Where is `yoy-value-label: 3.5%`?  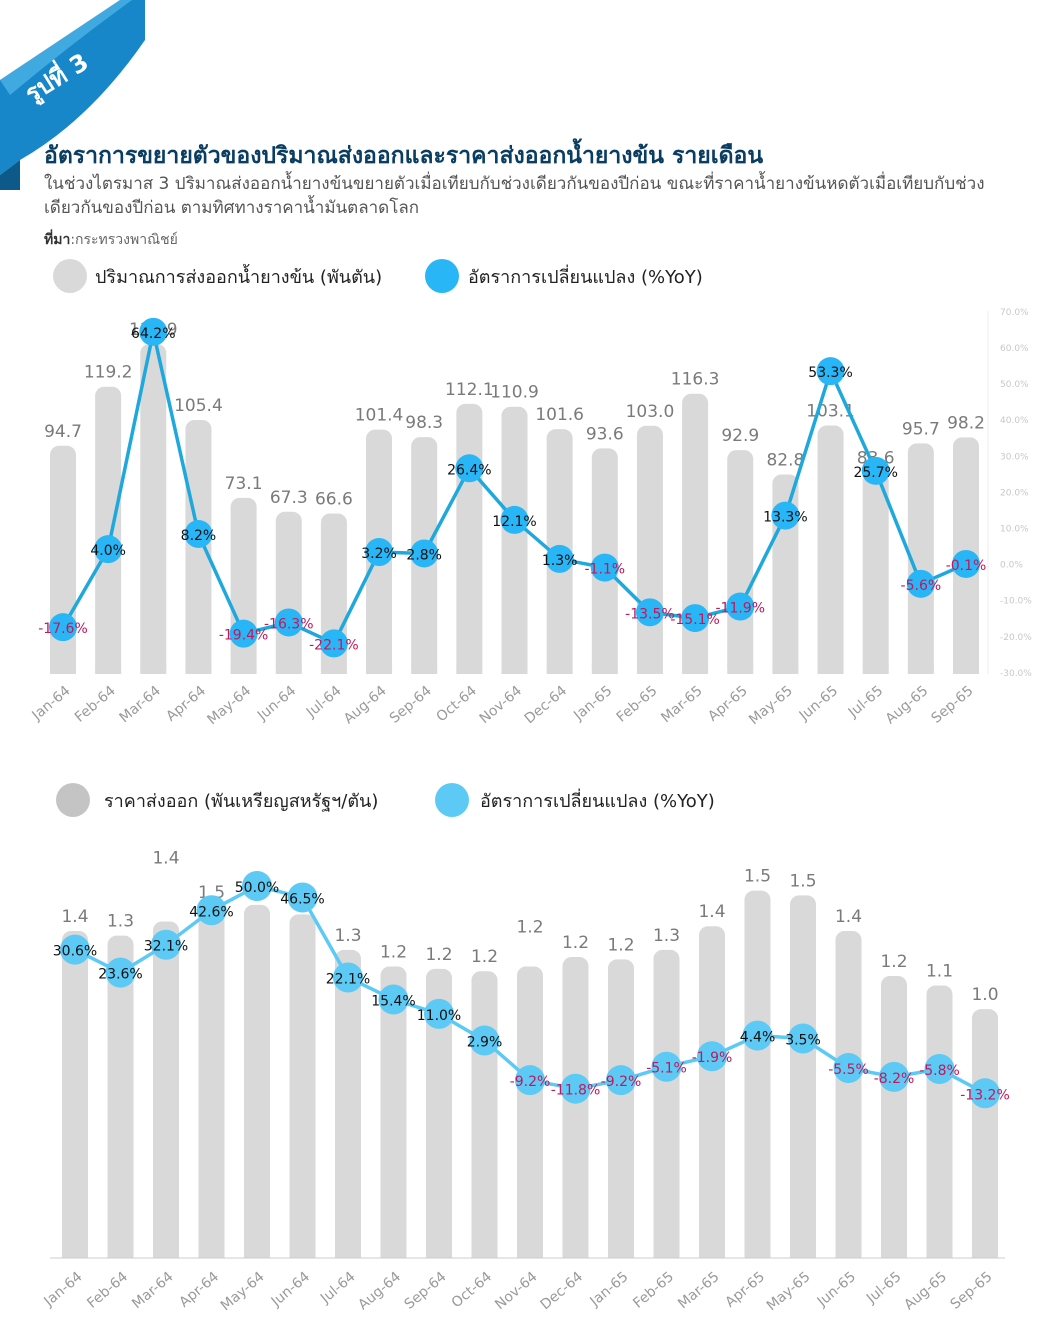 yoy-value-label: 3.5% is located at coordinates (803, 1041).